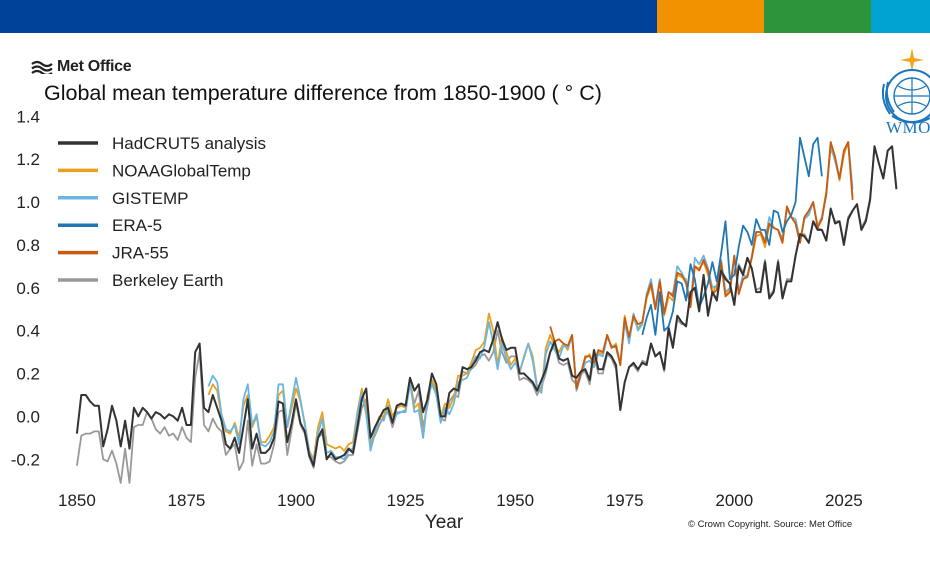 The height and width of the screenshot is (576, 930). Describe the element at coordinates (25, 459) in the screenshot. I see `y-tick-label: -0.2` at that location.